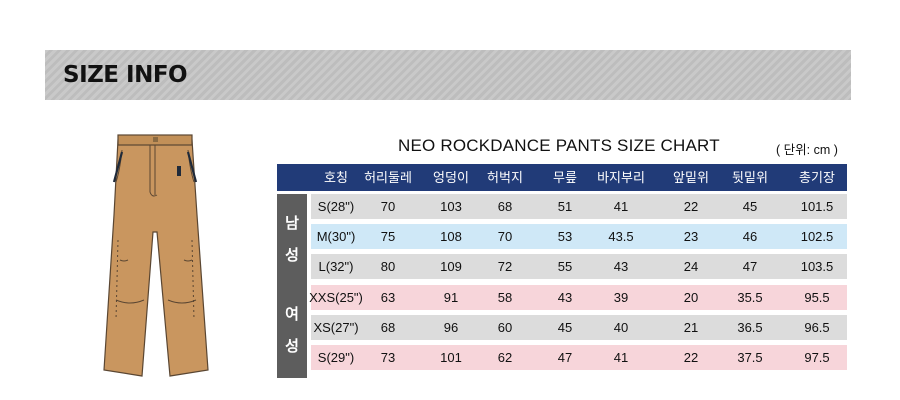  Describe the element at coordinates (505, 266) in the screenshot. I see `value-cell: 72` at that location.